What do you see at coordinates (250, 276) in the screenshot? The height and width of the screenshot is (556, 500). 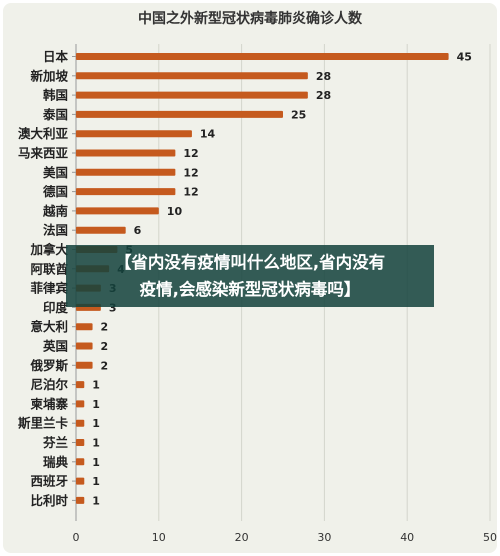 I see `article-title-overlay: 【省内没有疫情叫什么地区,省内没有 疫情,会感染新型冠状病毒吗】` at bounding box center [250, 276].